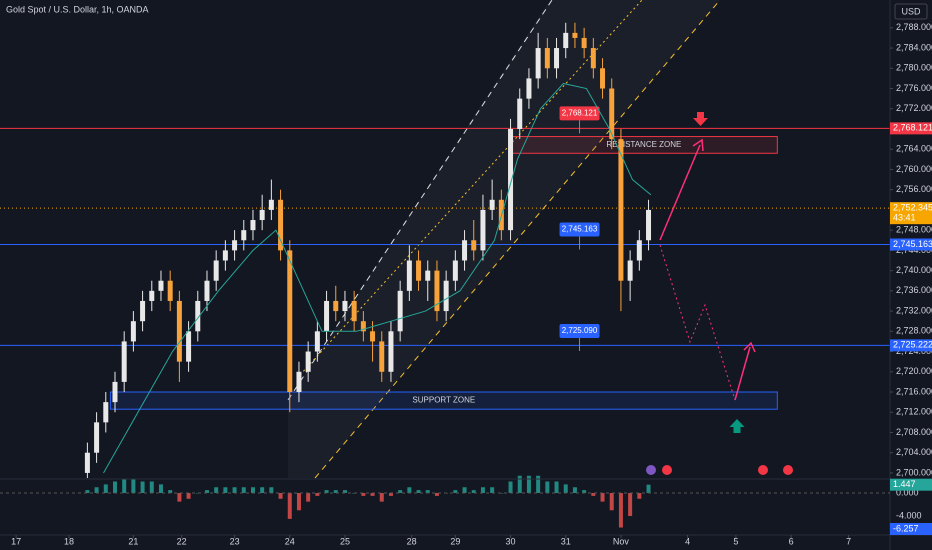 The width and height of the screenshot is (932, 550). Describe the element at coordinates (742, 373) in the screenshot. I see `projection-bounce` at that location.